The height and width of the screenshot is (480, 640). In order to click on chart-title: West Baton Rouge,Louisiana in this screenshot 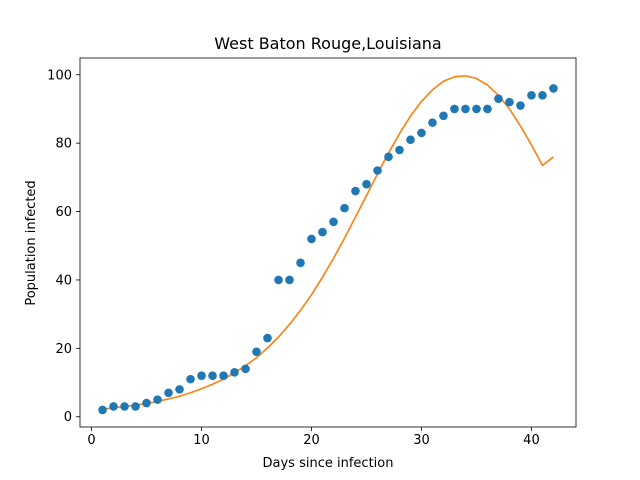, I will do `click(327, 43)`.